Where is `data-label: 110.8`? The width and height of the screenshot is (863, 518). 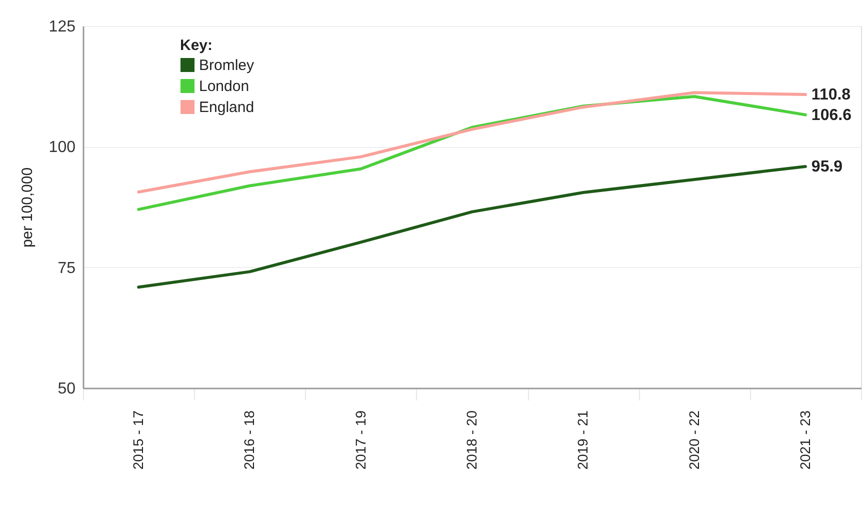
data-label: 110.8 is located at coordinates (831, 95).